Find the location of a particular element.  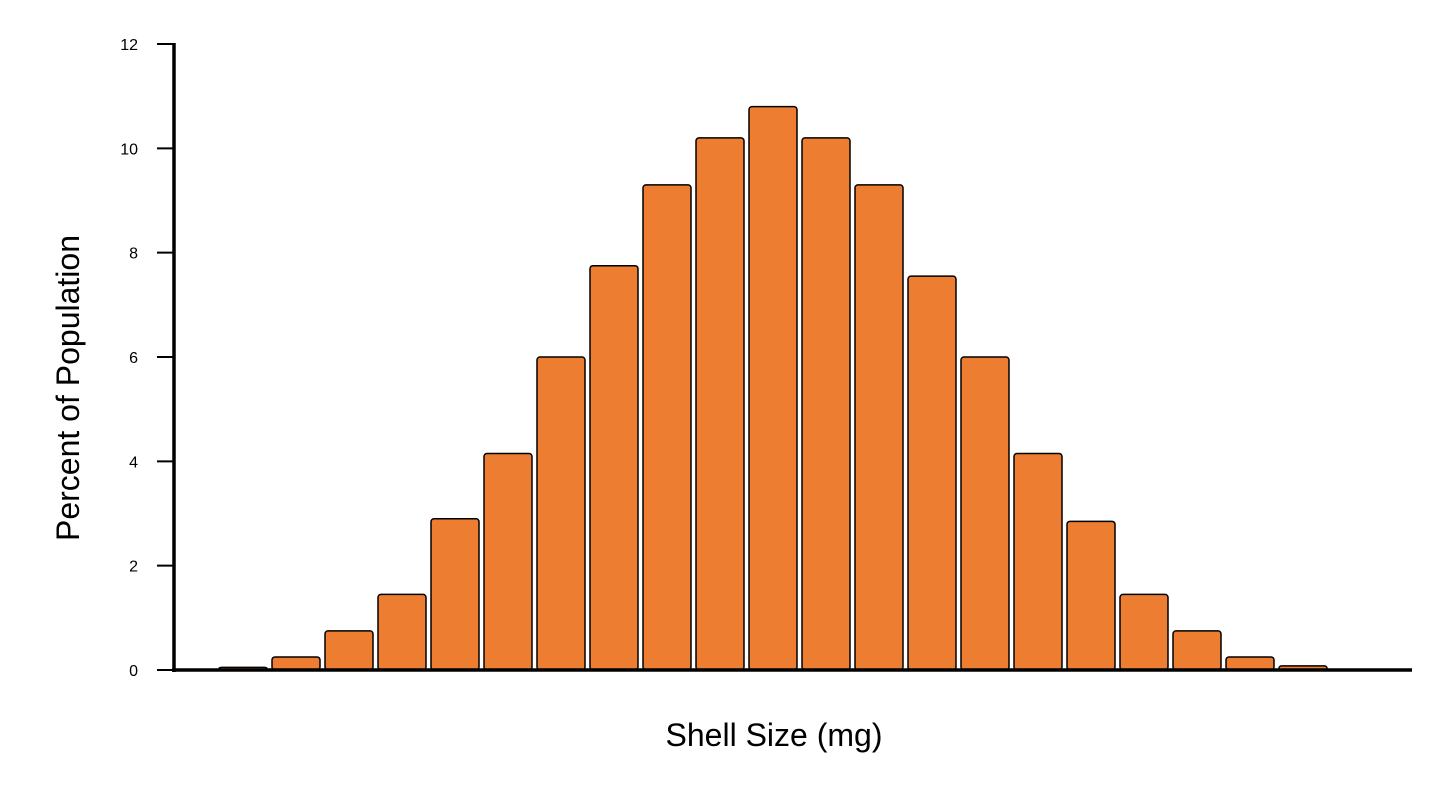

y-tick-label: 10 is located at coordinates (129, 149).